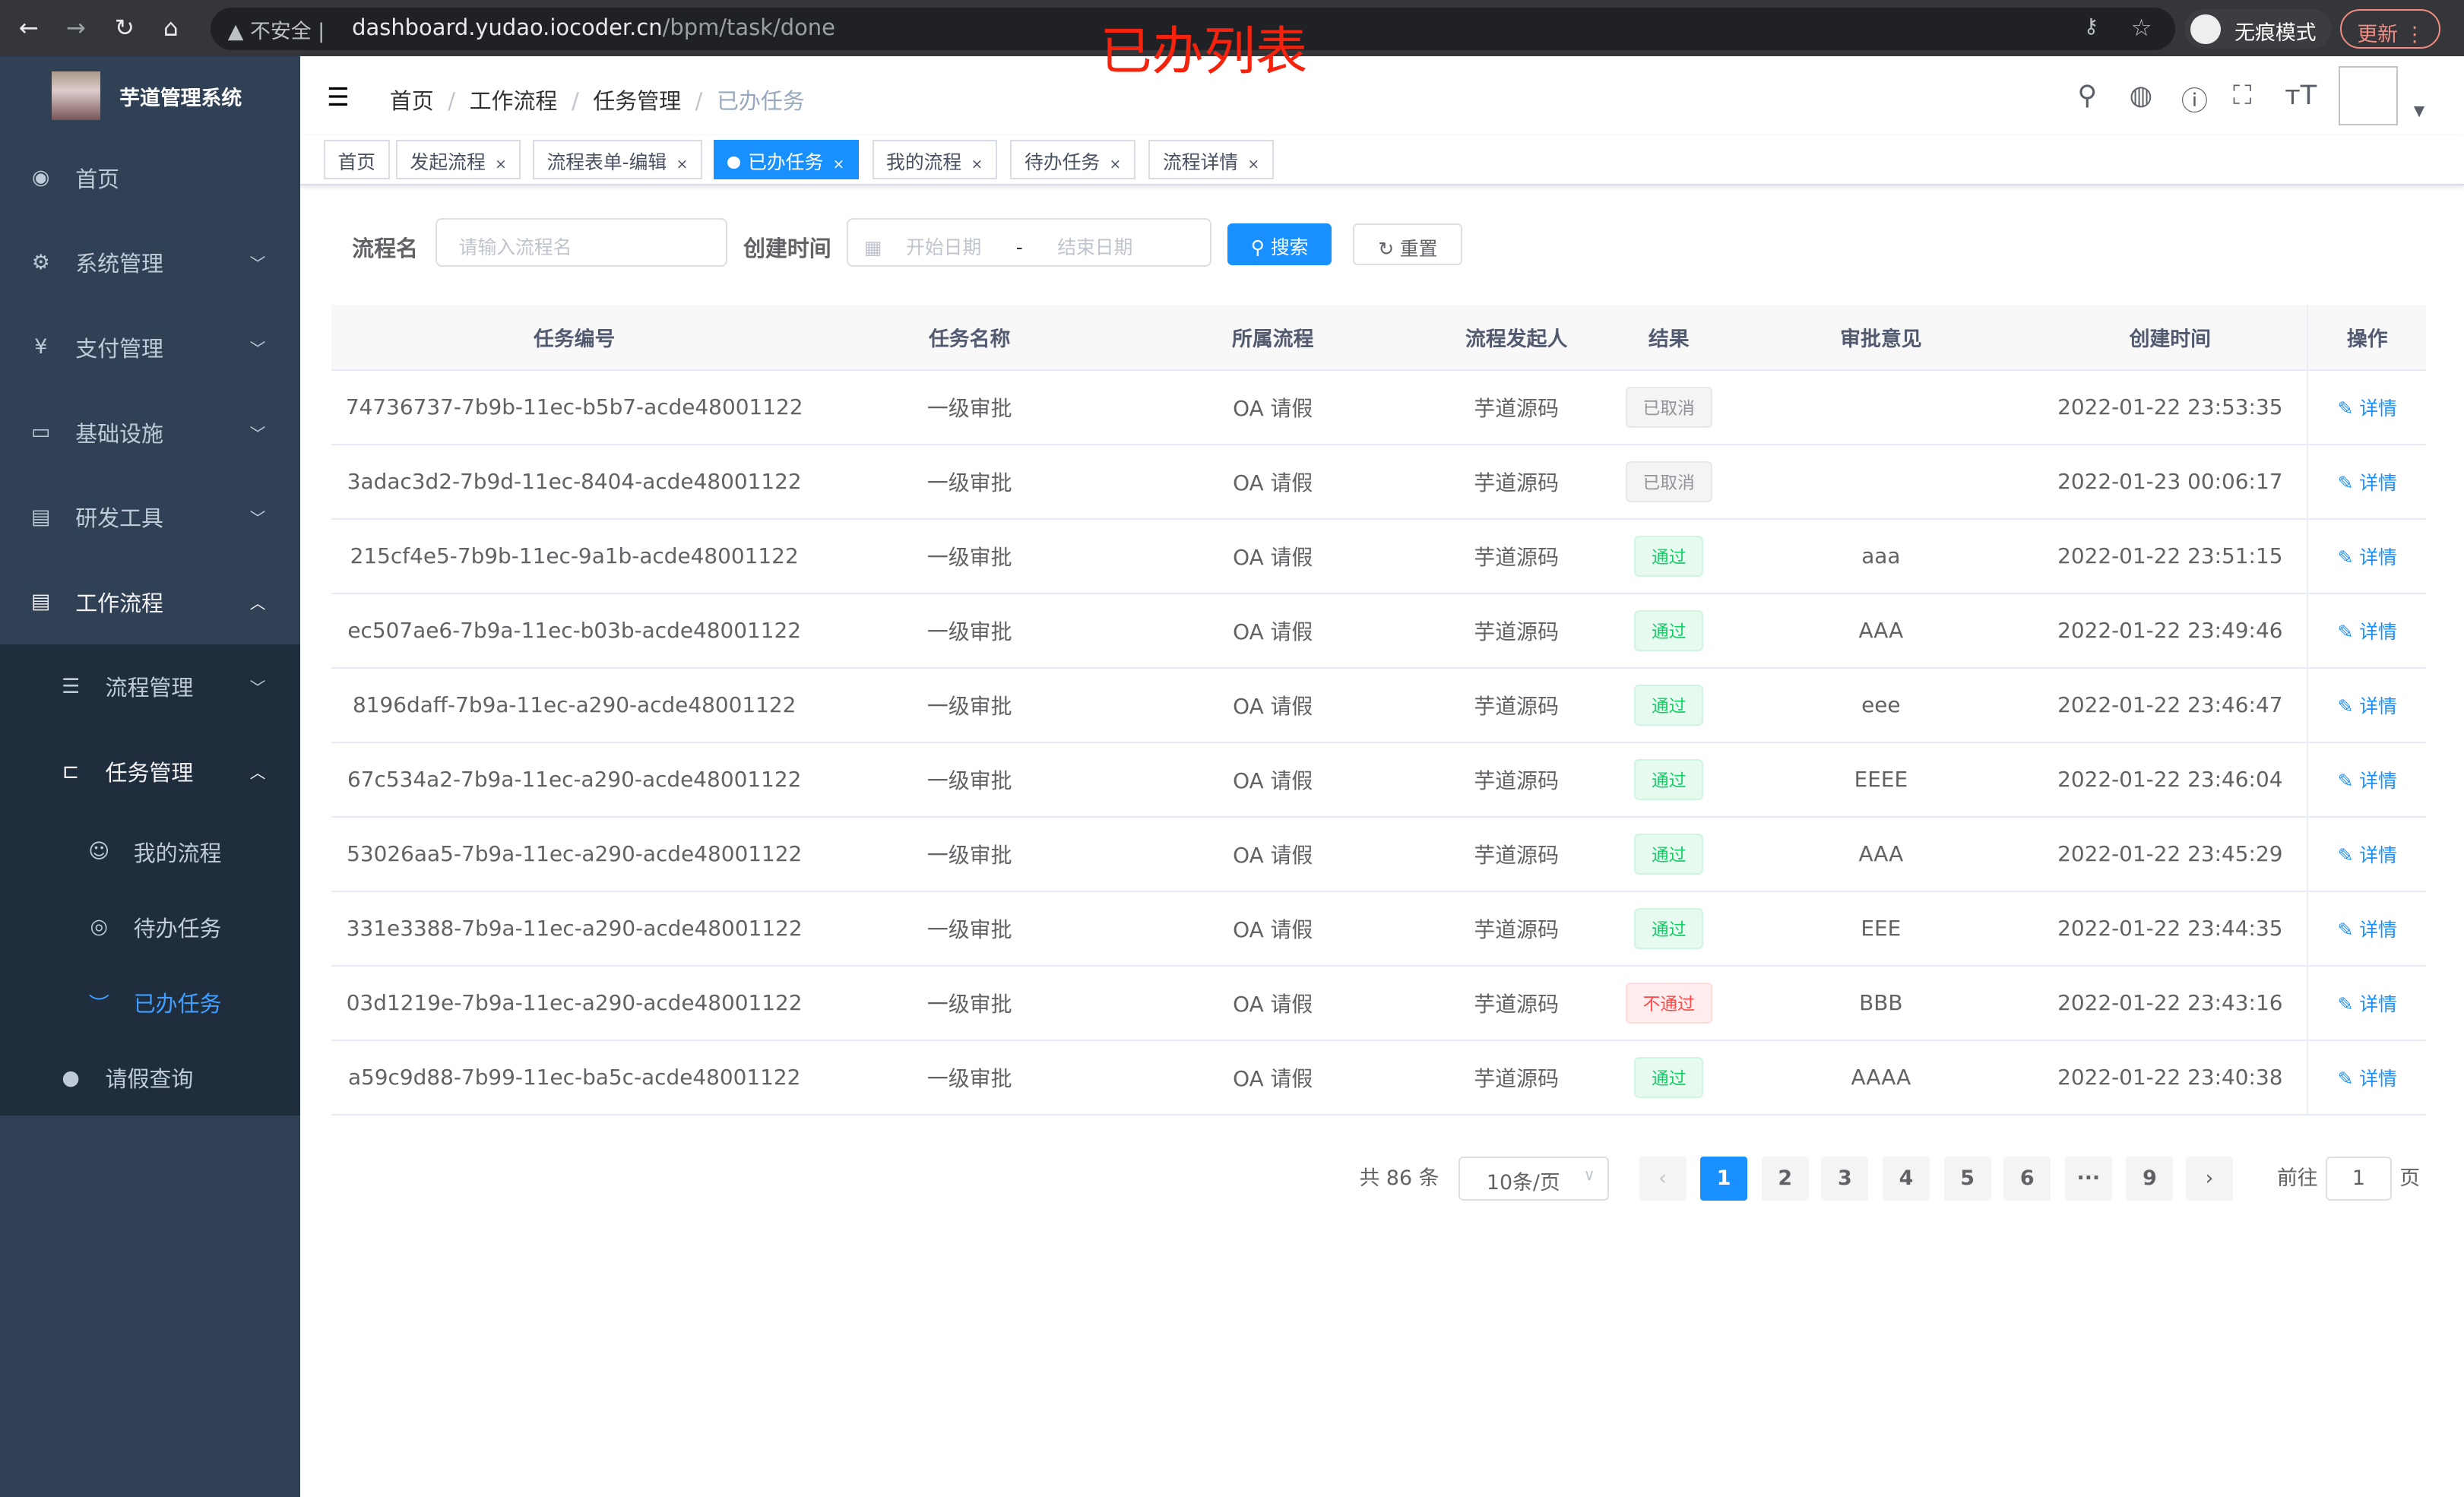  I want to click on forward-icon: →, so click(75, 28).